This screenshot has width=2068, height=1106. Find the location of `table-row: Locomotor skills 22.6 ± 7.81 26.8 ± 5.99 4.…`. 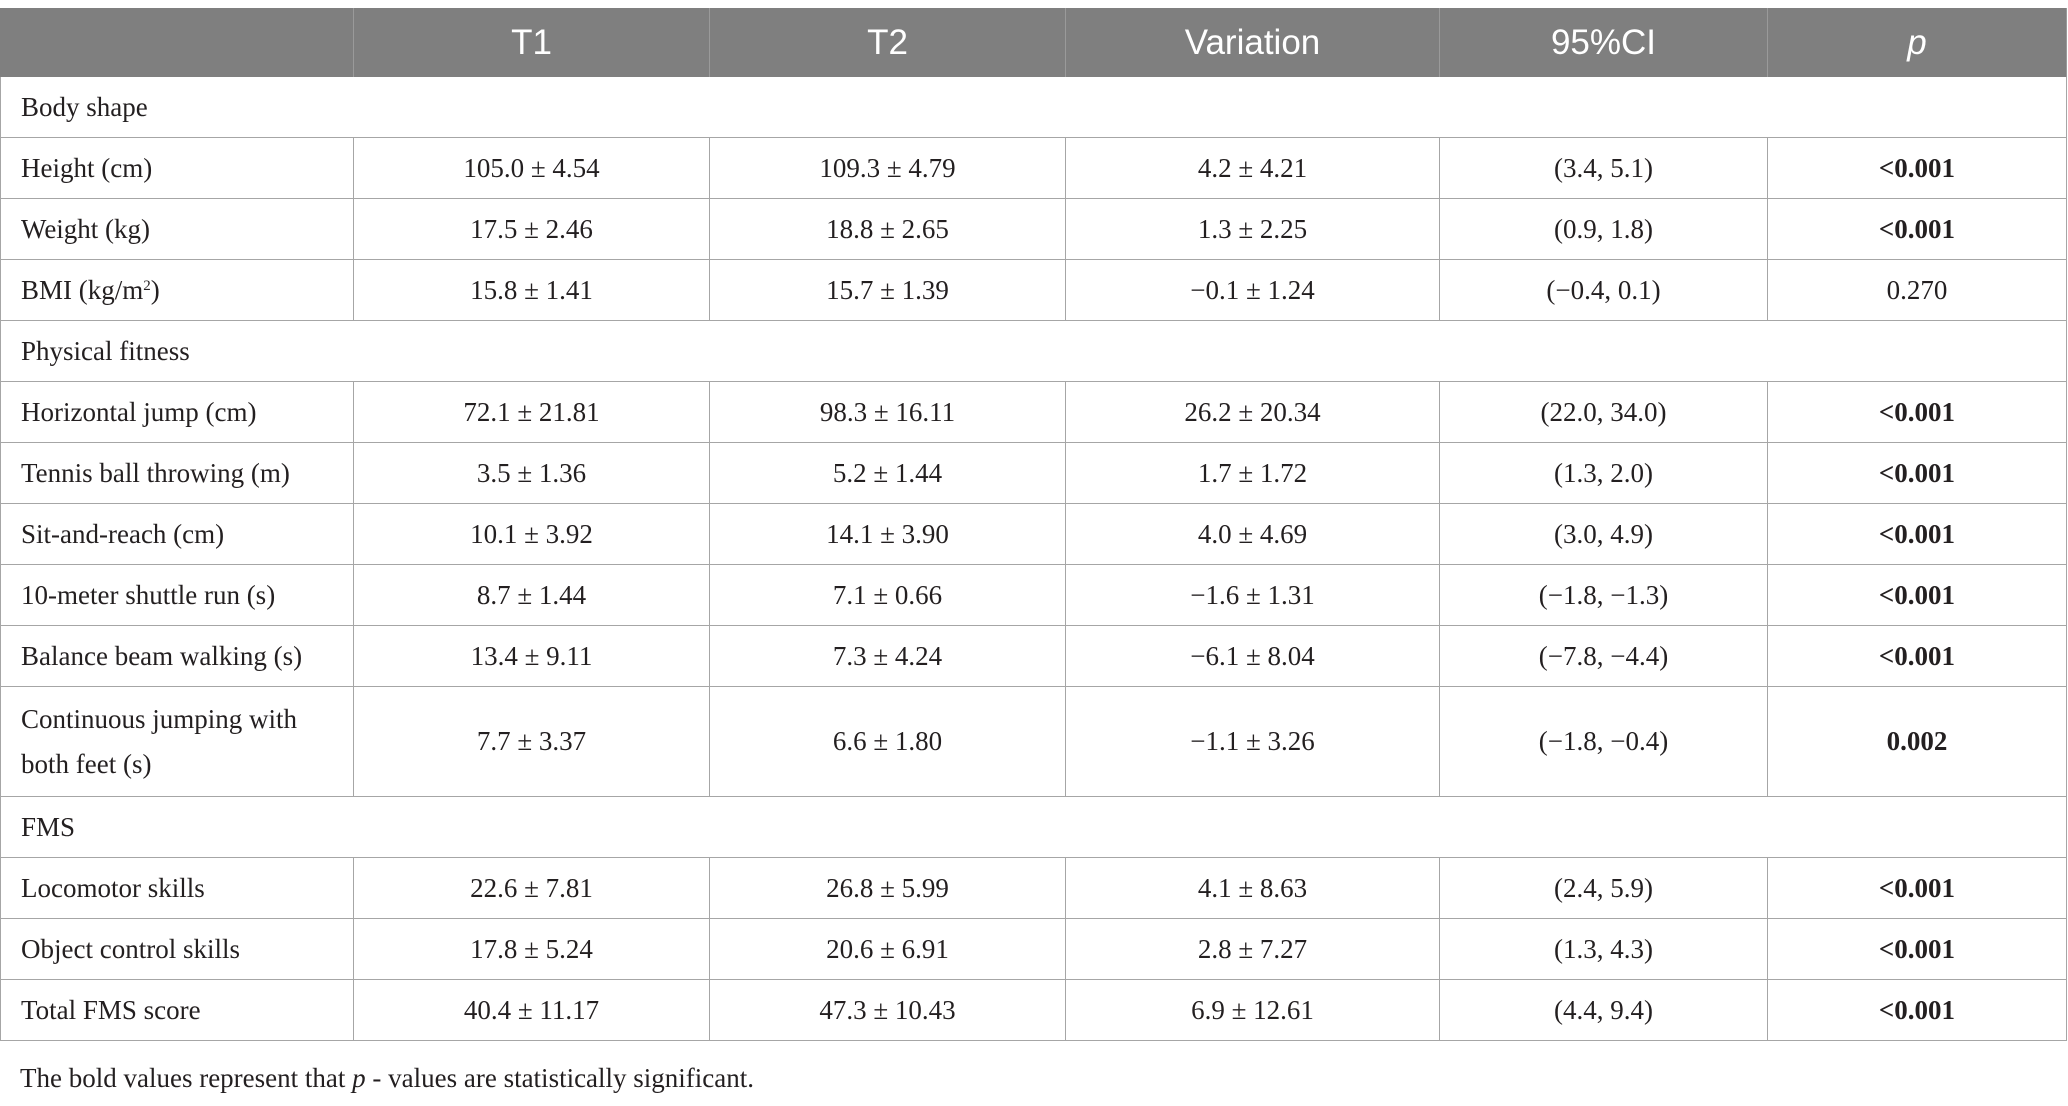

table-row: Locomotor skills 22.6 ± 7.81 26.8 ± 5.99 4.… is located at coordinates (1033, 888).